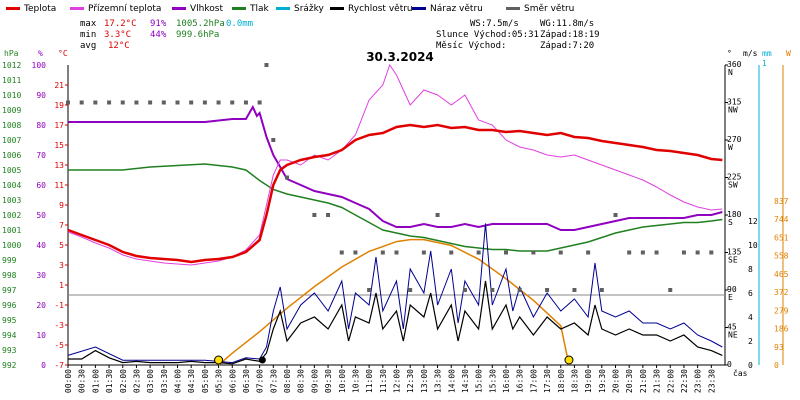  What do you see at coordinates (9, 305) in the screenshot?
I see `hpa-tick-label: 996` at bounding box center [9, 305].